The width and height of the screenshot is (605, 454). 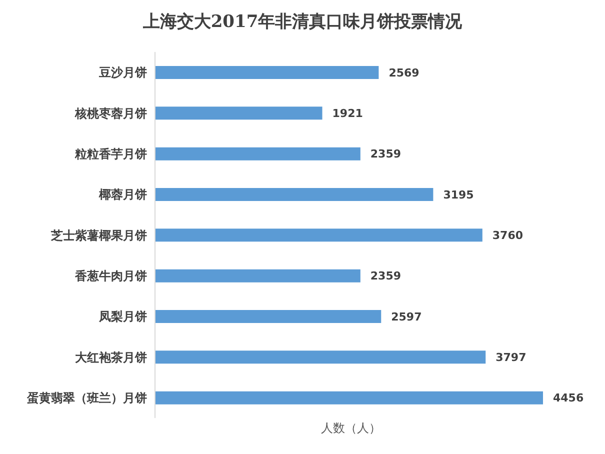 What do you see at coordinates (98, 235) in the screenshot?
I see `y-tick-label: 芝士紫薯椰果月饼` at bounding box center [98, 235].